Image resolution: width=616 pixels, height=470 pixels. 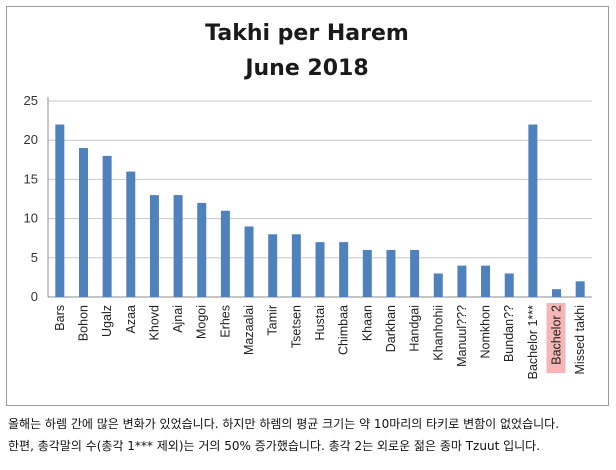 What do you see at coordinates (391, 328) in the screenshot?
I see `category-label: Darkhan` at bounding box center [391, 328].